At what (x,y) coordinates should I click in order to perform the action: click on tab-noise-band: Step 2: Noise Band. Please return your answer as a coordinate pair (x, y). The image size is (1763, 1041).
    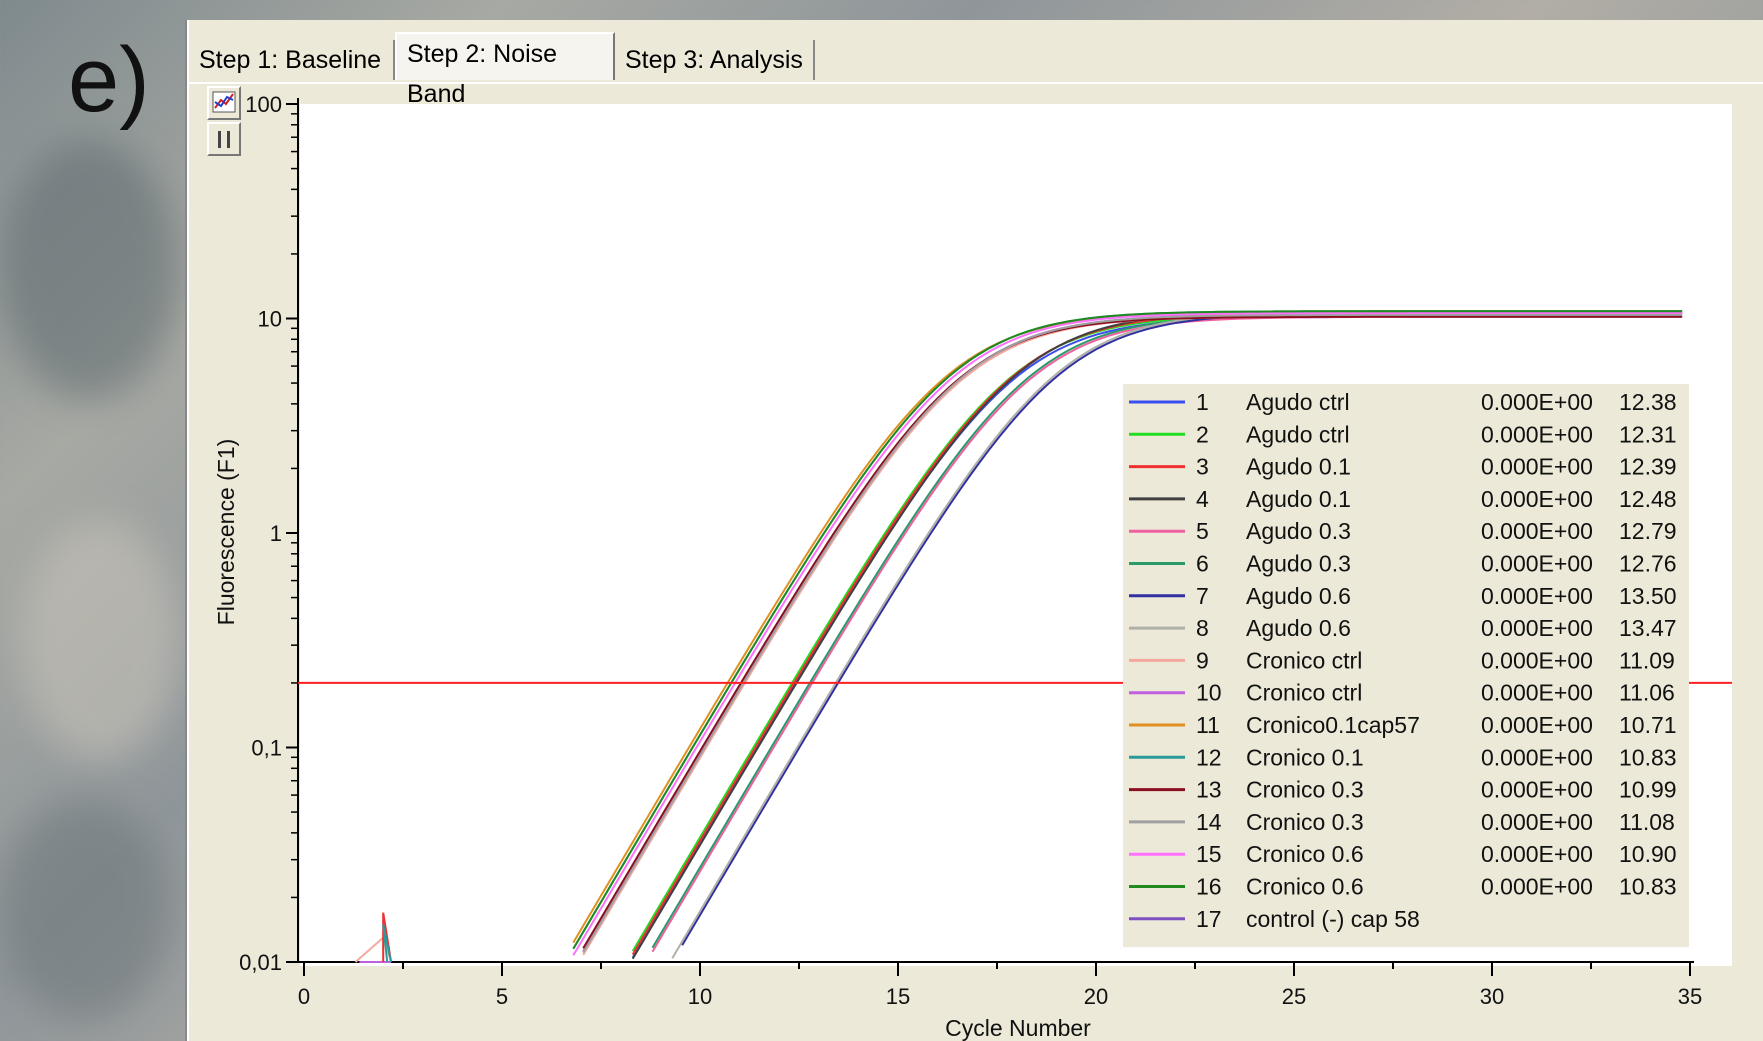
    Looking at the image, I should click on (505, 70).